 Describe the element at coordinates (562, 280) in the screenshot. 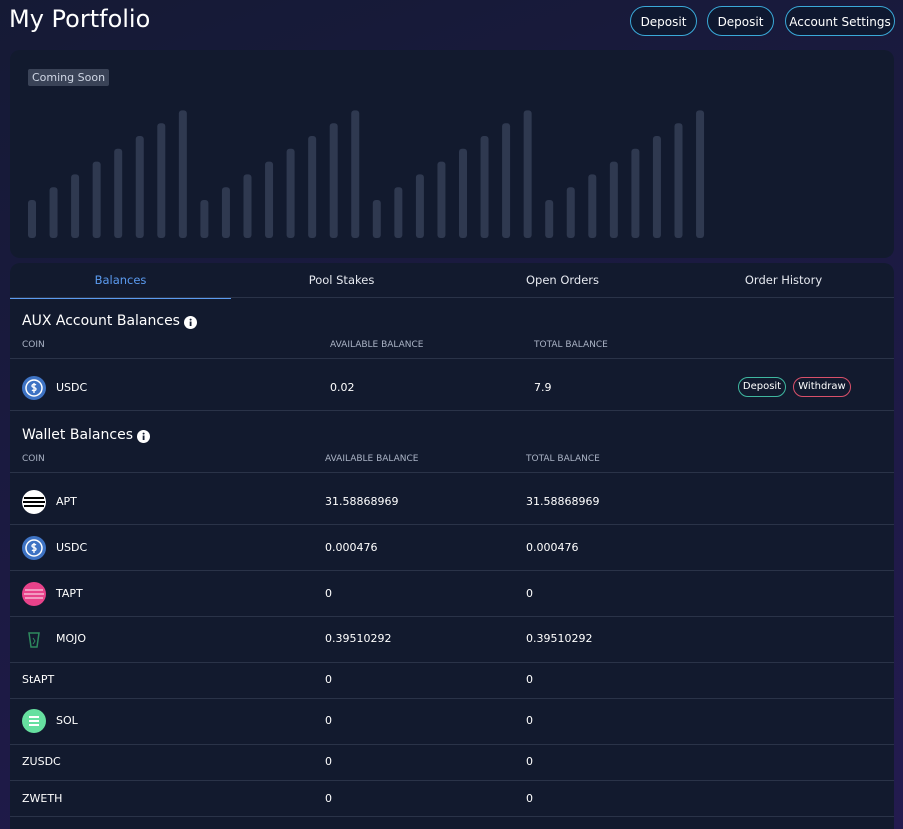

I see `tab: Open Orders` at that location.